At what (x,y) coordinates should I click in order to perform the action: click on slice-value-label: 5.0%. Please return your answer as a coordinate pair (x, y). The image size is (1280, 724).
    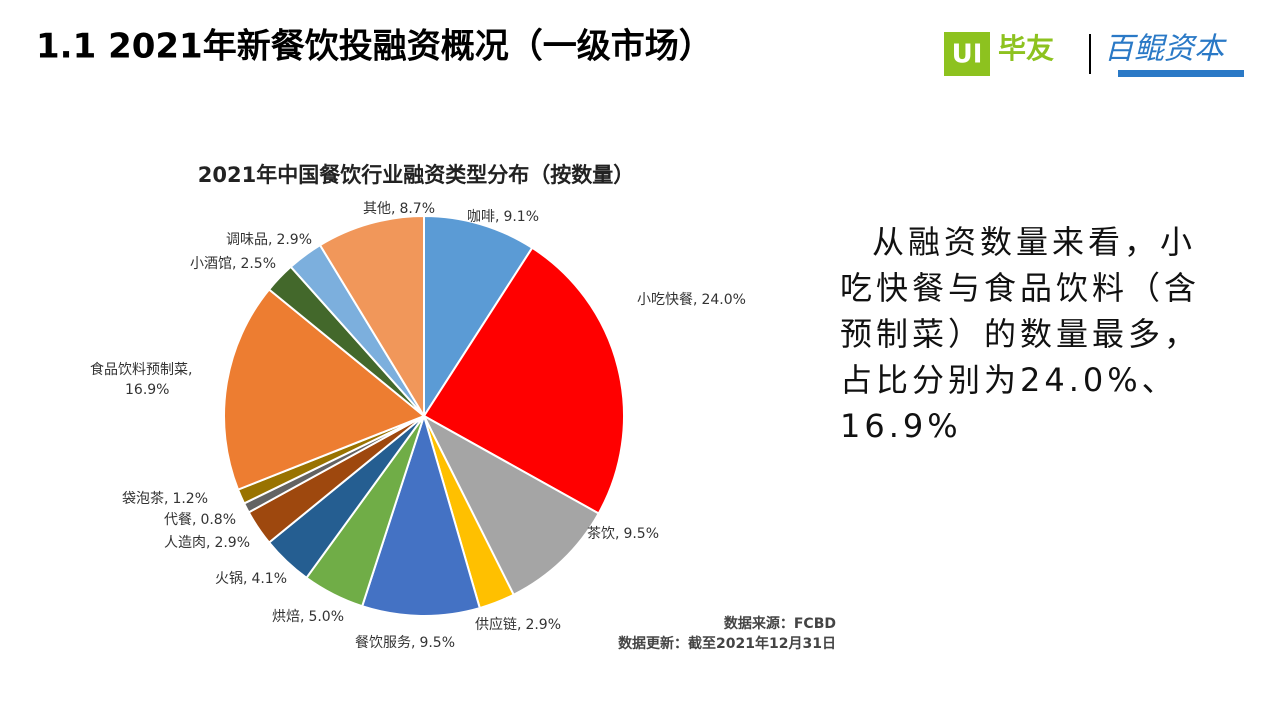
    Looking at the image, I should click on (326, 617).